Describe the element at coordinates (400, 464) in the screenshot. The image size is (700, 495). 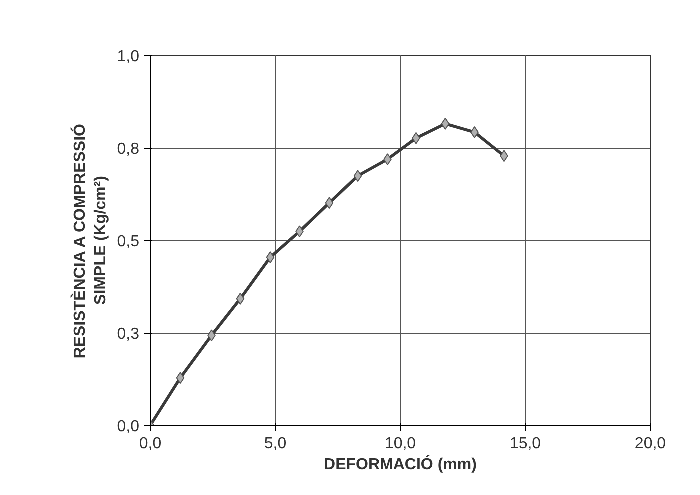
I see `x-axis-title: DEFORMACIÓ (mm)` at that location.